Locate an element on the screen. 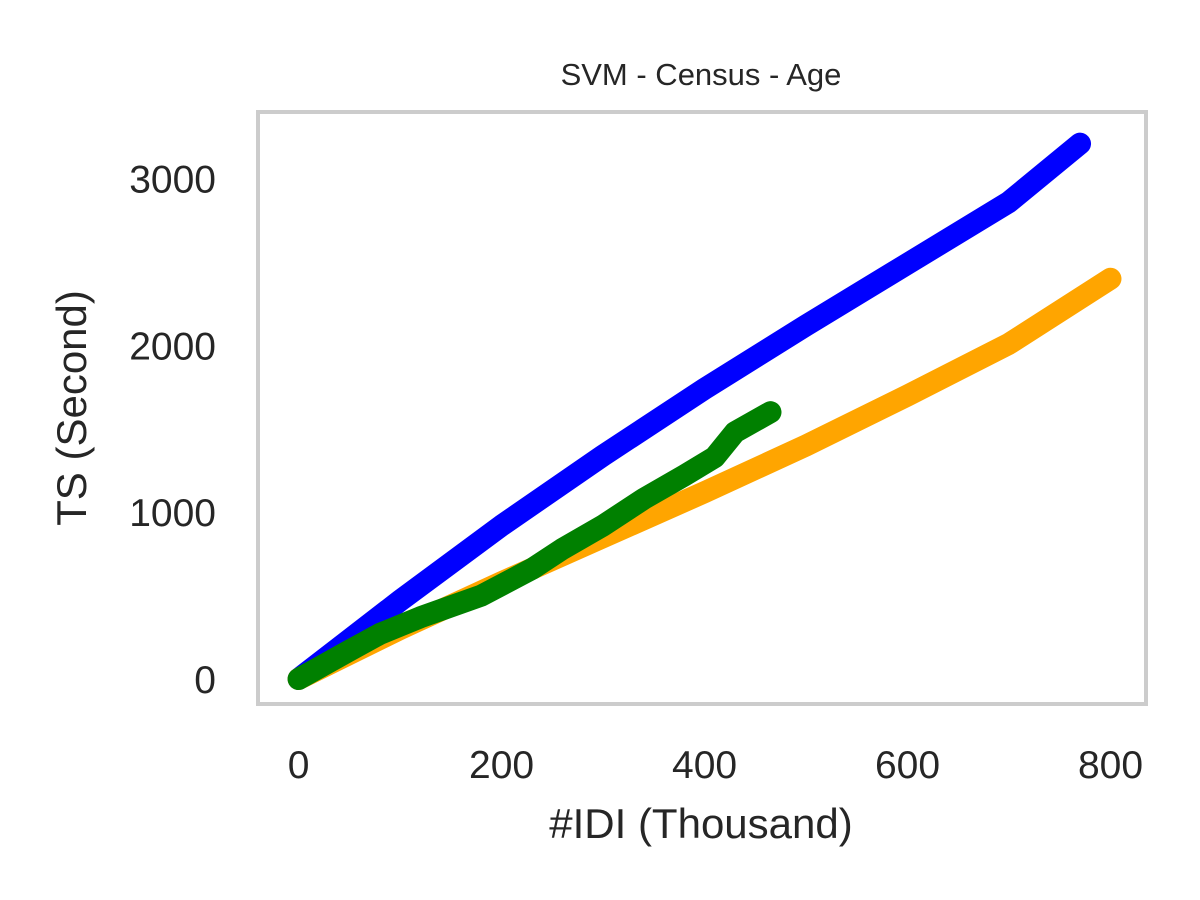 The image size is (1200, 900). x-tick-label: 600 is located at coordinates (907, 765).